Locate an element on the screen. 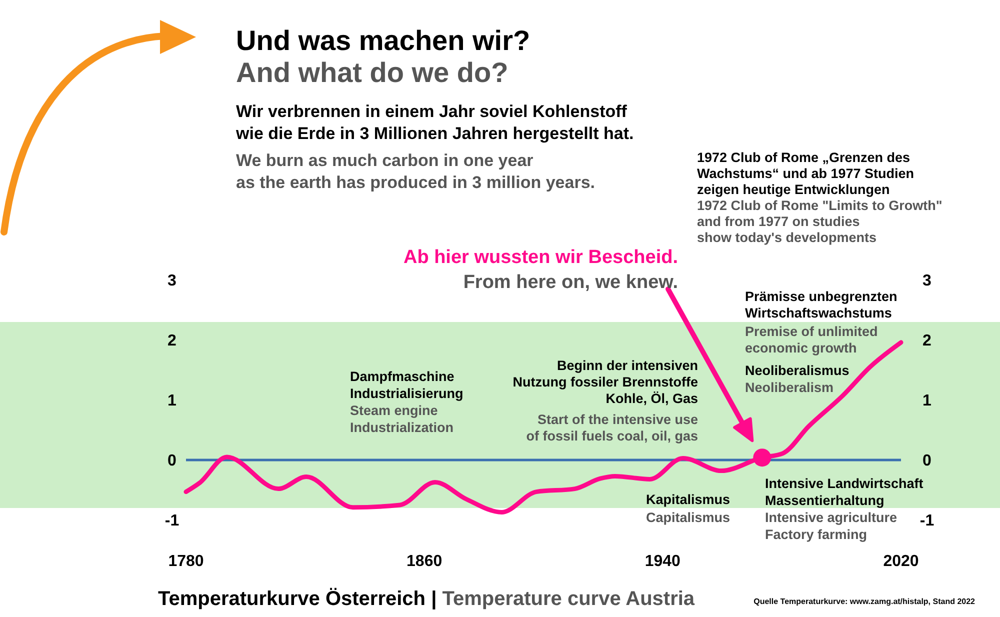 This screenshot has width=1000, height=617. text: 1972 Club of Rome „Grenzen des Wachstums“ und ab 1977 Studien zeigen heutige Entwicklungen is located at coordinates (805, 173).